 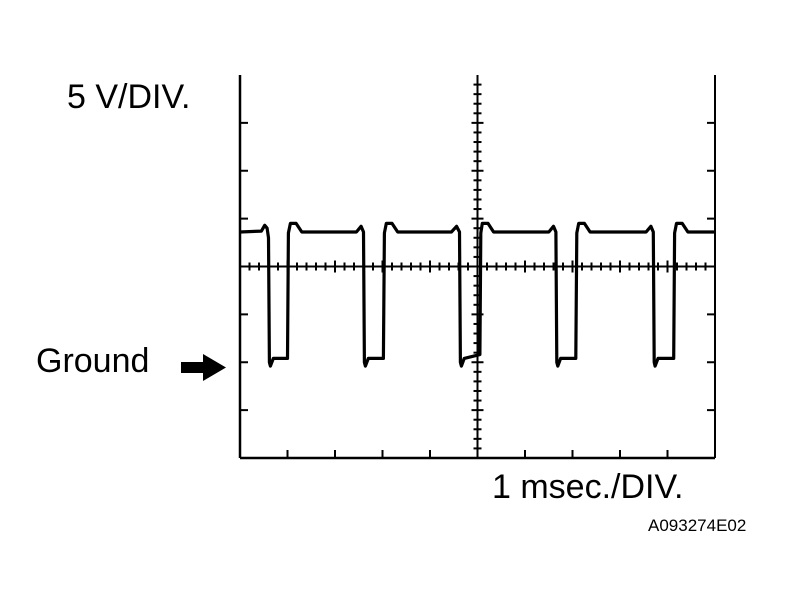 What do you see at coordinates (697, 525) in the screenshot?
I see `figure-code: A093274E02` at bounding box center [697, 525].